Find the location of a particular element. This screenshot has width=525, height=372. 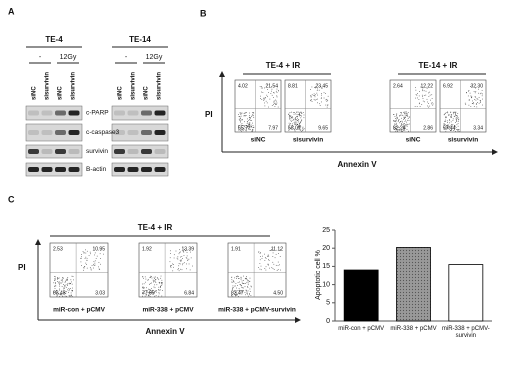

protein-label: c-PARP is located at coordinates (97, 113).